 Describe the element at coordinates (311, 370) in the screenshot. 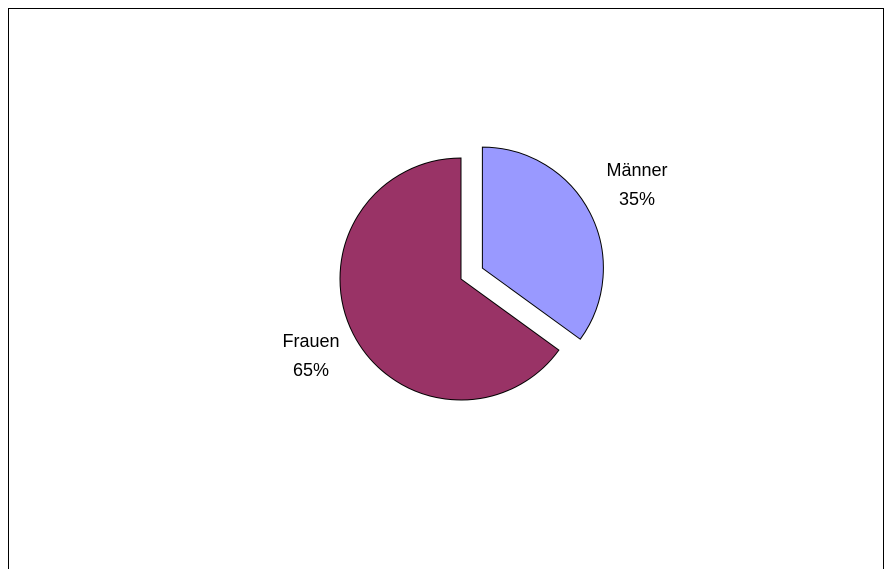

I see `slice-label-percent: 65%` at that location.